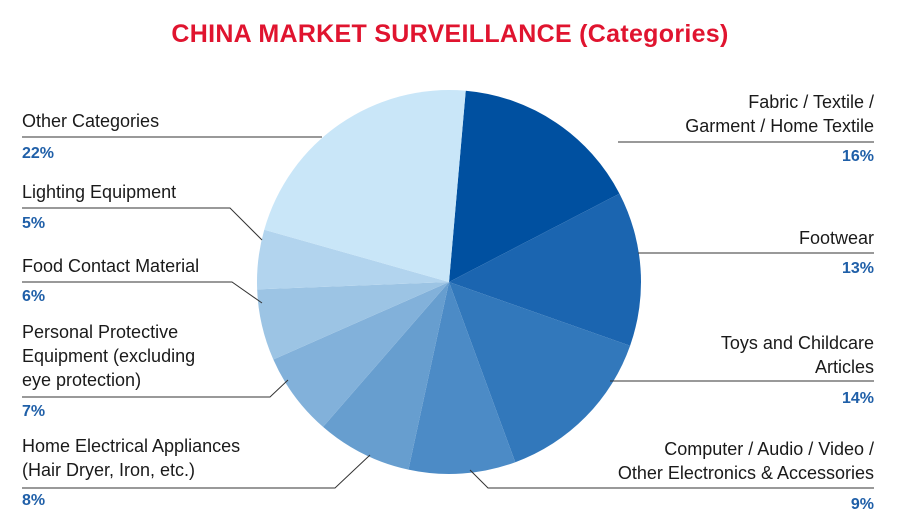  Describe the element at coordinates (857, 398) in the screenshot. I see `value-toys: 14%` at that location.